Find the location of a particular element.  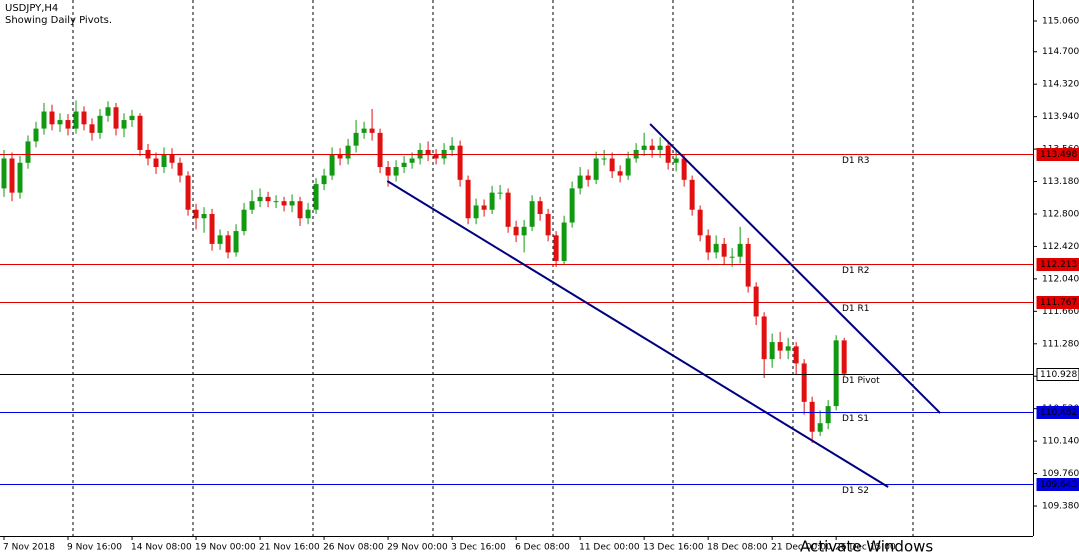

y-tick-label: 113.940 is located at coordinates (1060, 117).